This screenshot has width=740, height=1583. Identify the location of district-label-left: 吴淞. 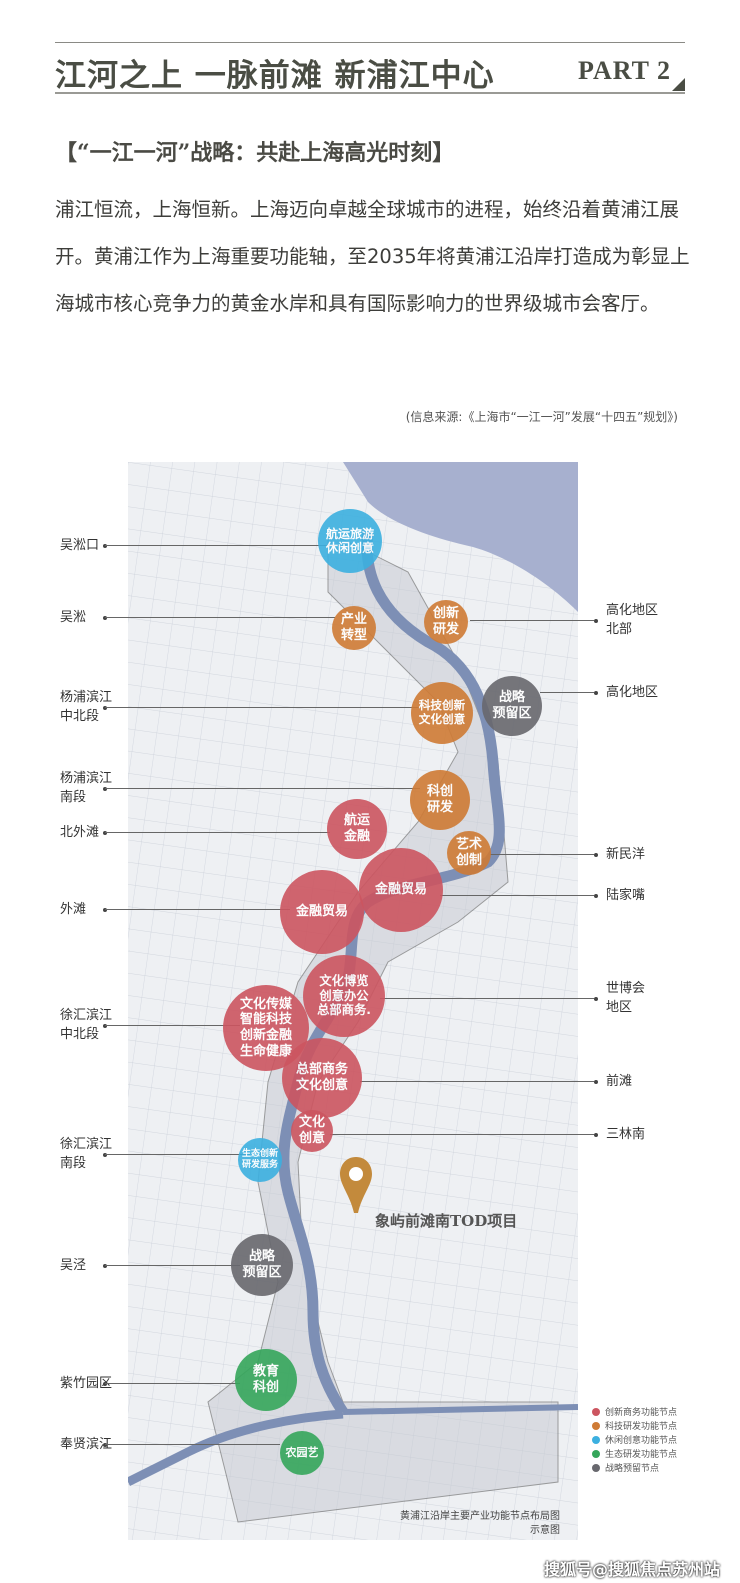
(73, 617).